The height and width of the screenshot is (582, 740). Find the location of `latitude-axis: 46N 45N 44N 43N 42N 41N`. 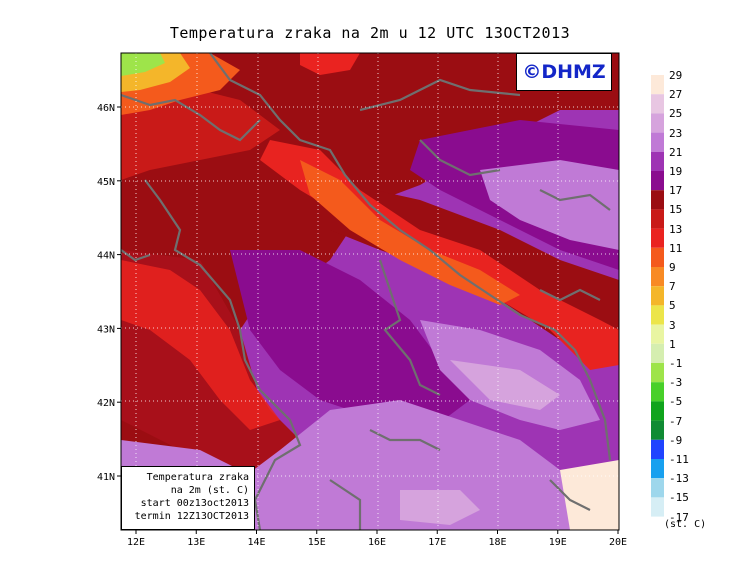

latitude-axis: 46N 45N 44N 43N 42N 41N is located at coordinates (109, 293).